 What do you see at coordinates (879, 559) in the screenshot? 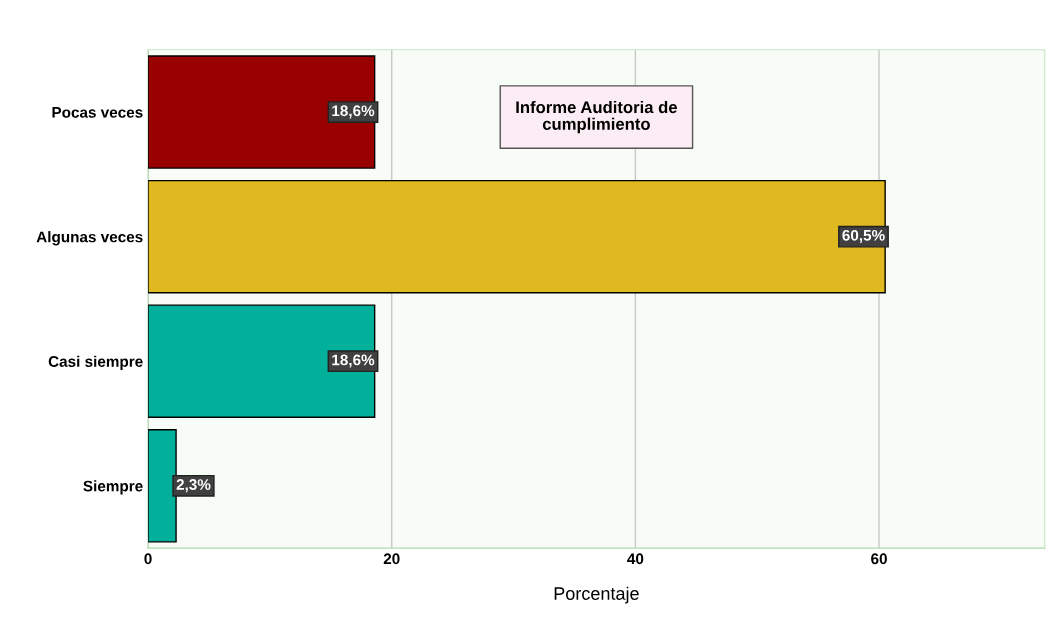
I see `x-tick-label: 60` at bounding box center [879, 559].